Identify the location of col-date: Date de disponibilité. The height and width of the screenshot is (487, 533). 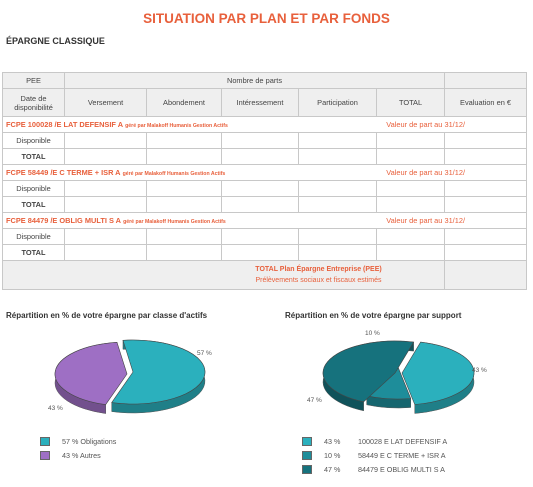
(33, 102).